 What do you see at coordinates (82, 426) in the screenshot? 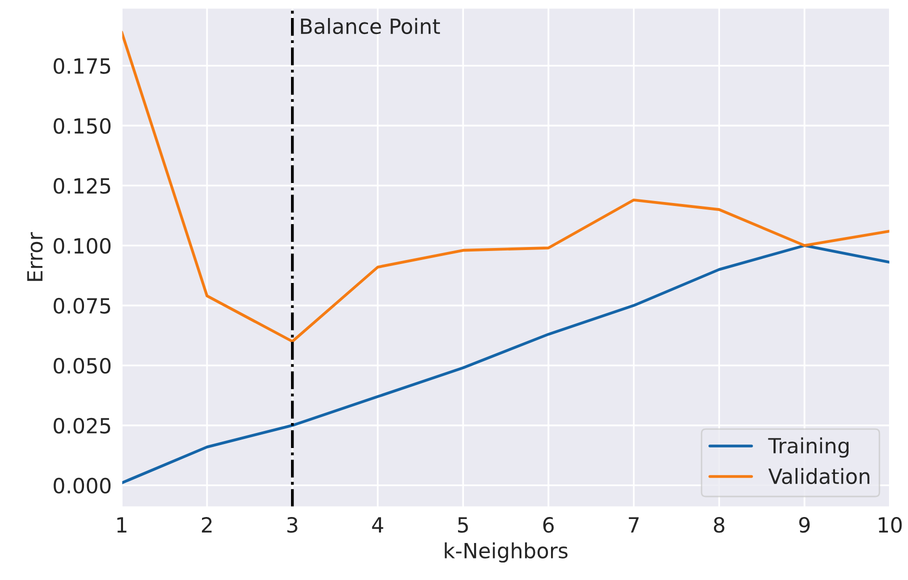
I see `y-tick-label: 0.025` at bounding box center [82, 426].